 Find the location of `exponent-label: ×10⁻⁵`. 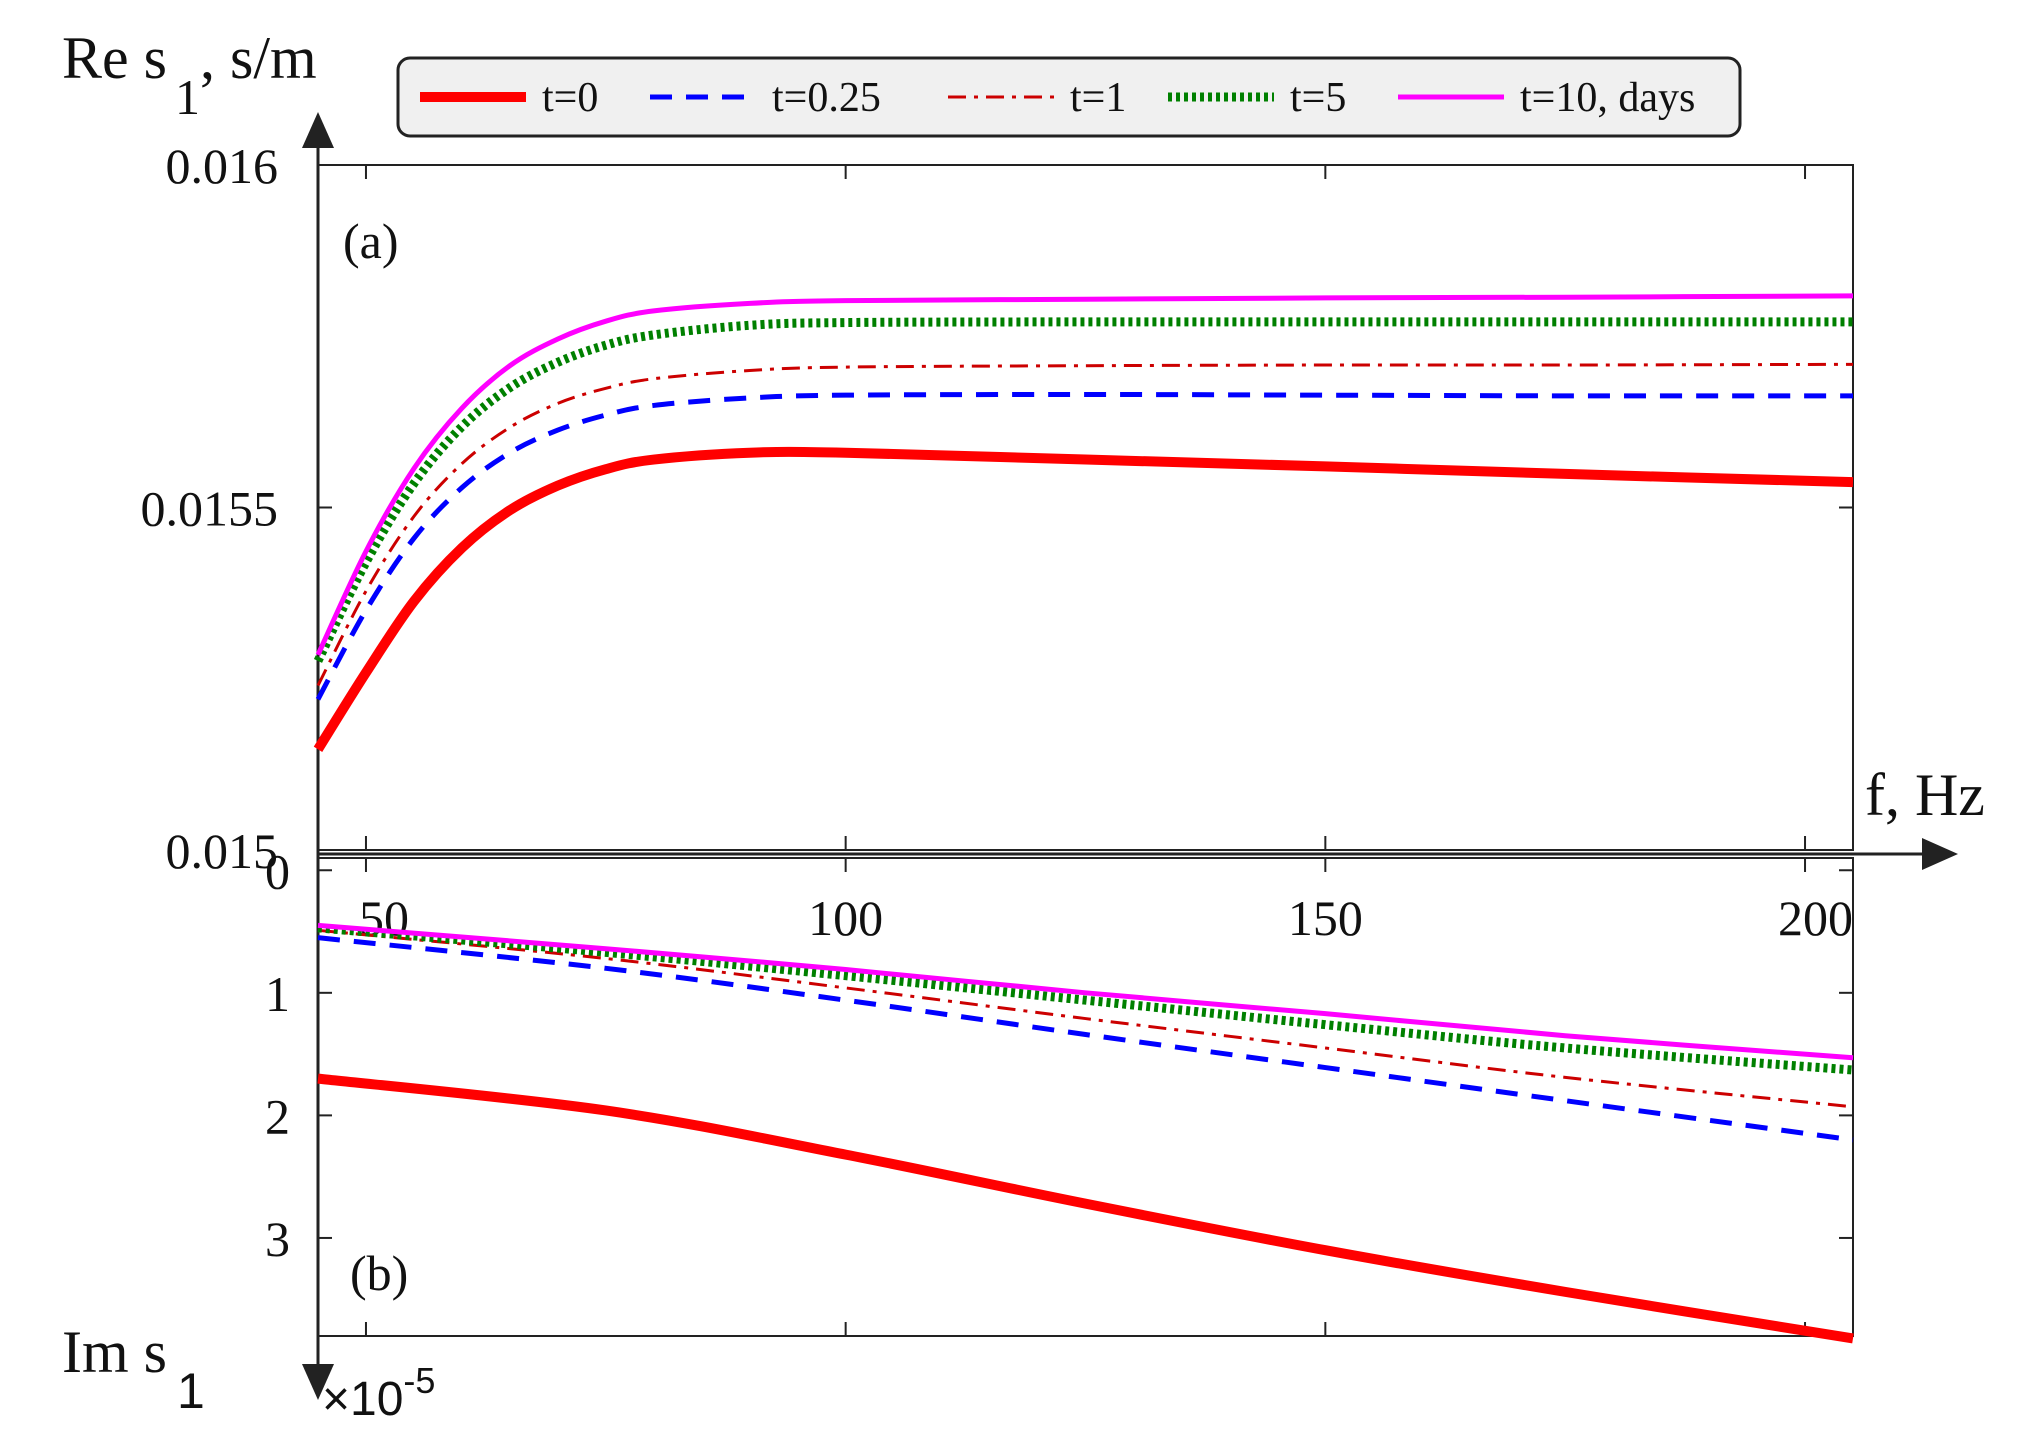

exponent-label: ×10⁻⁵ is located at coordinates (378, 1393).